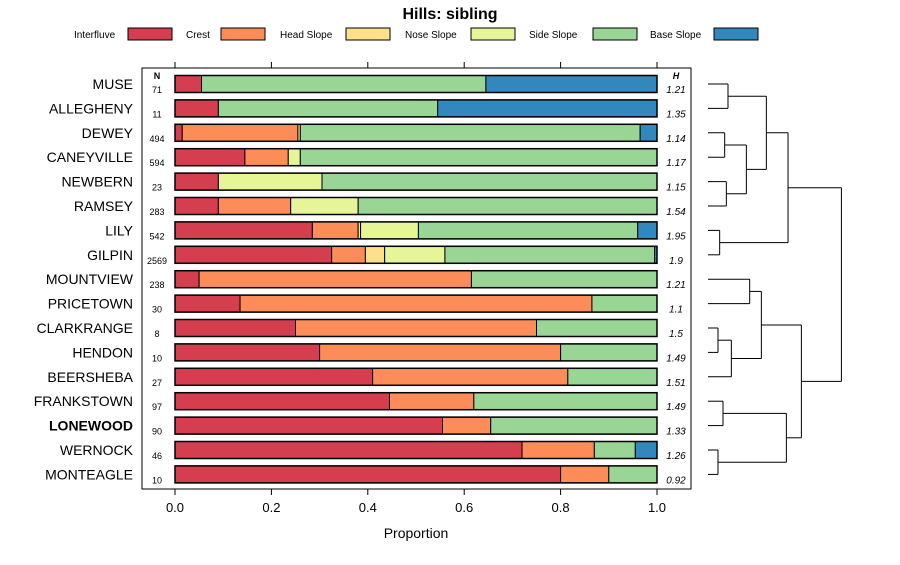 This screenshot has height=565, width=900. What do you see at coordinates (97, 450) in the screenshot?
I see `y-label-15: WERNOCK` at bounding box center [97, 450].